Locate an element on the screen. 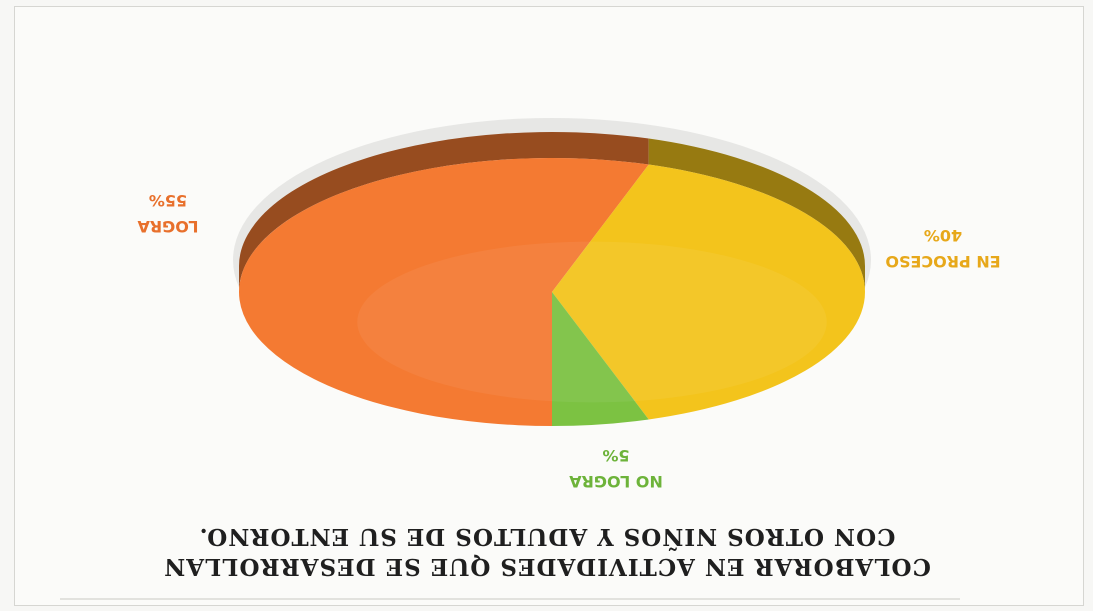  footer-divider is located at coordinates (510, 599).